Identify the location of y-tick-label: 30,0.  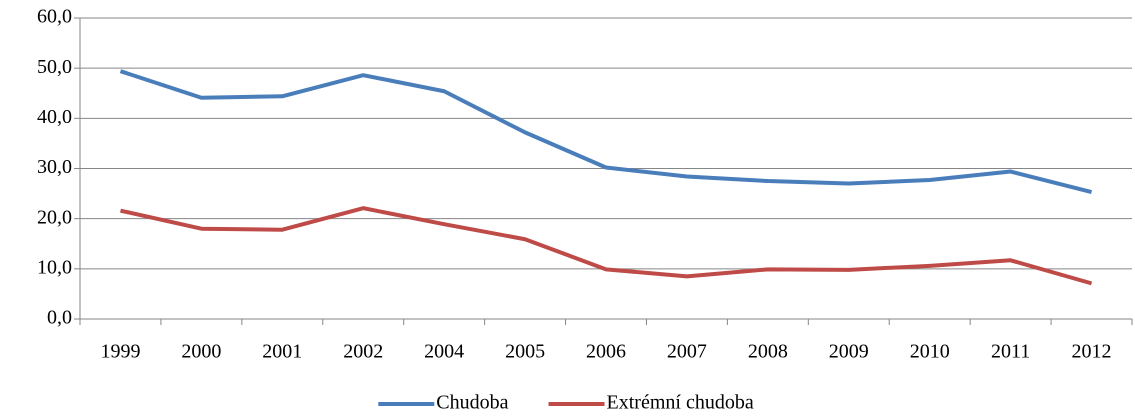
(54, 167).